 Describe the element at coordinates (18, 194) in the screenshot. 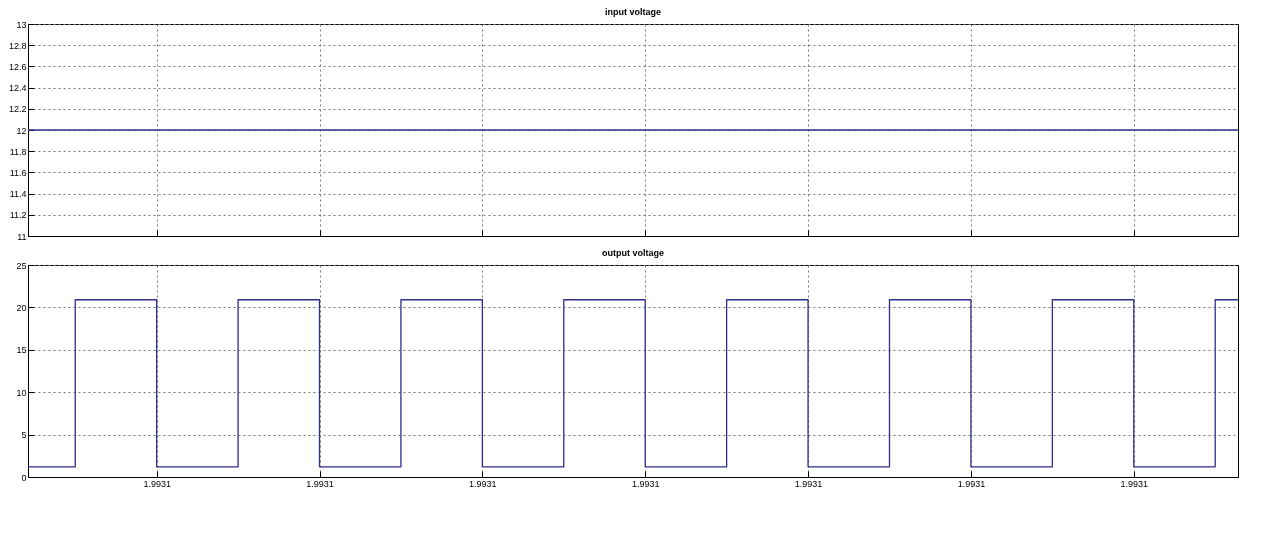

I see `y-tick-label: 11.4` at that location.